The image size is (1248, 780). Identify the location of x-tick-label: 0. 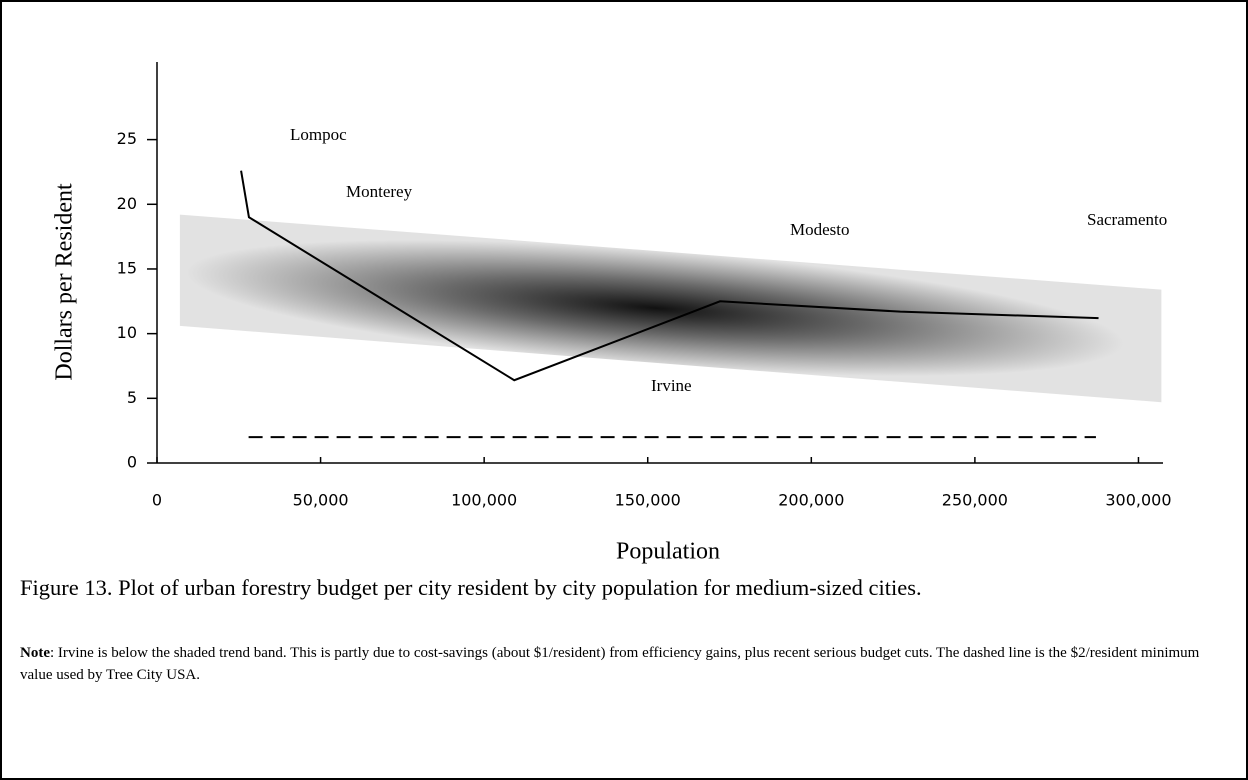
(157, 500).